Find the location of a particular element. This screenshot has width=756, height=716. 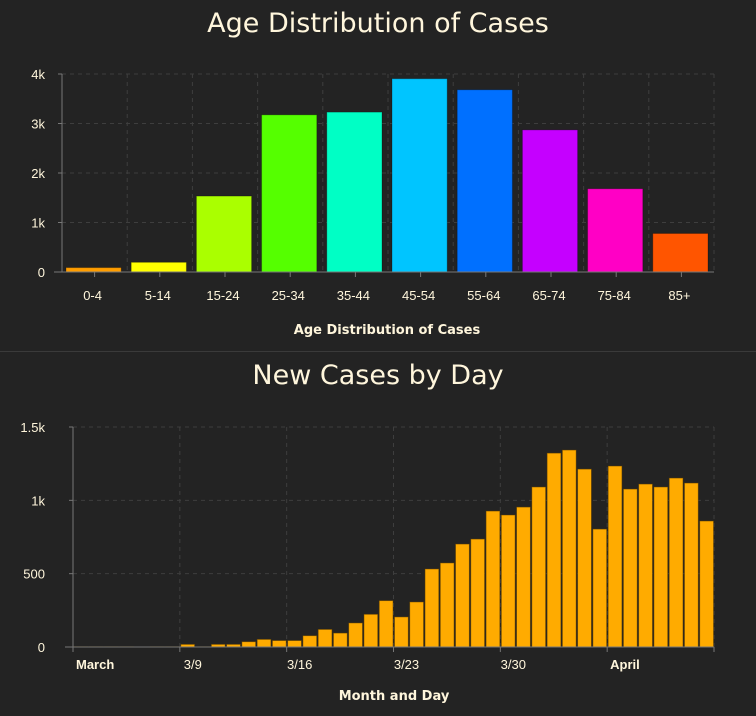

x-tick-label: 65-74 is located at coordinates (548, 295).